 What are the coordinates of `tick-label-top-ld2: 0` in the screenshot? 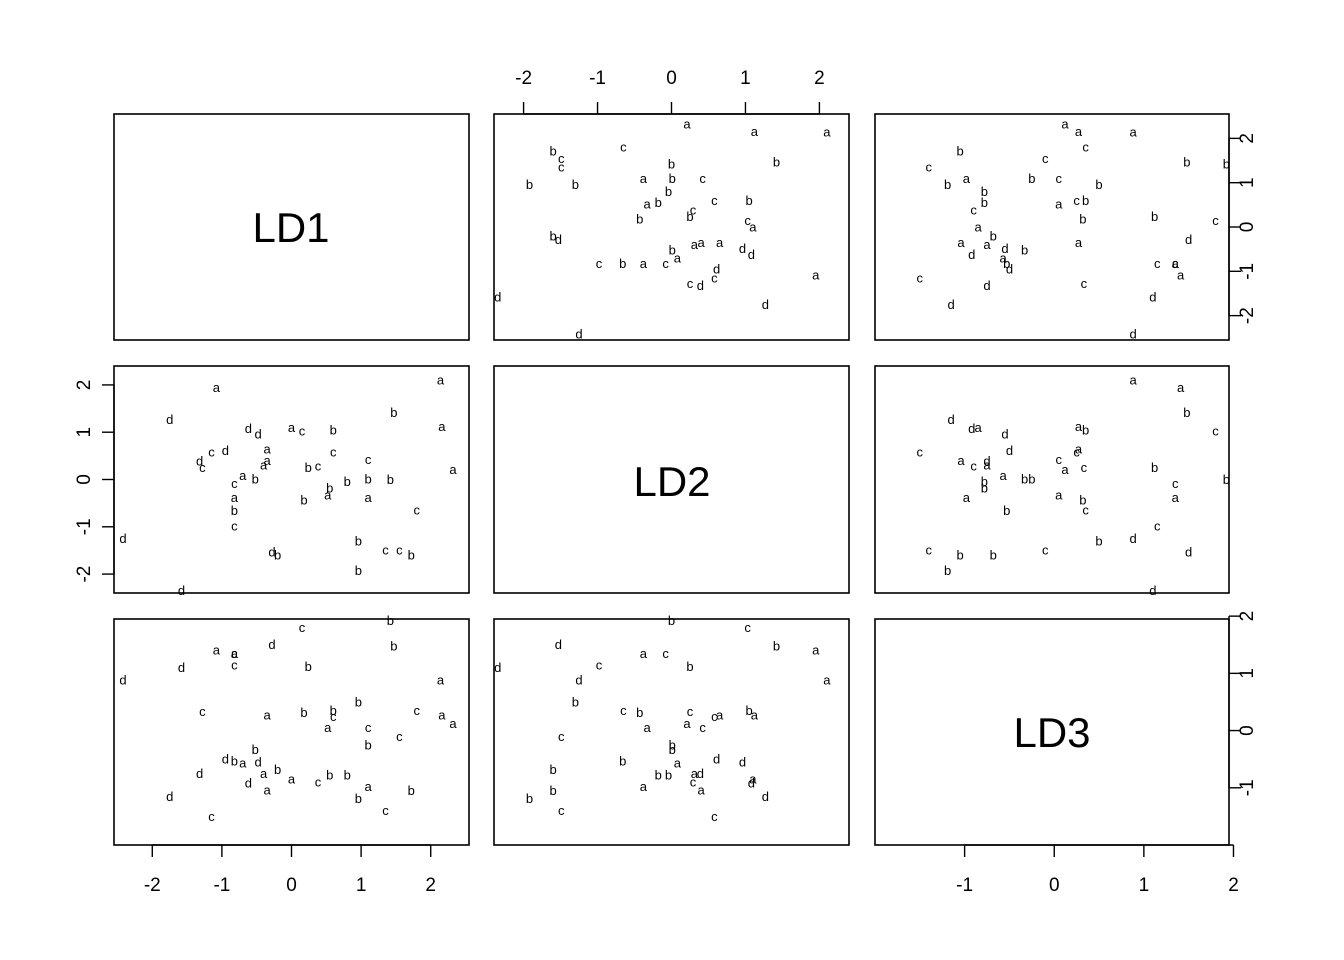 It's located at (671, 78).